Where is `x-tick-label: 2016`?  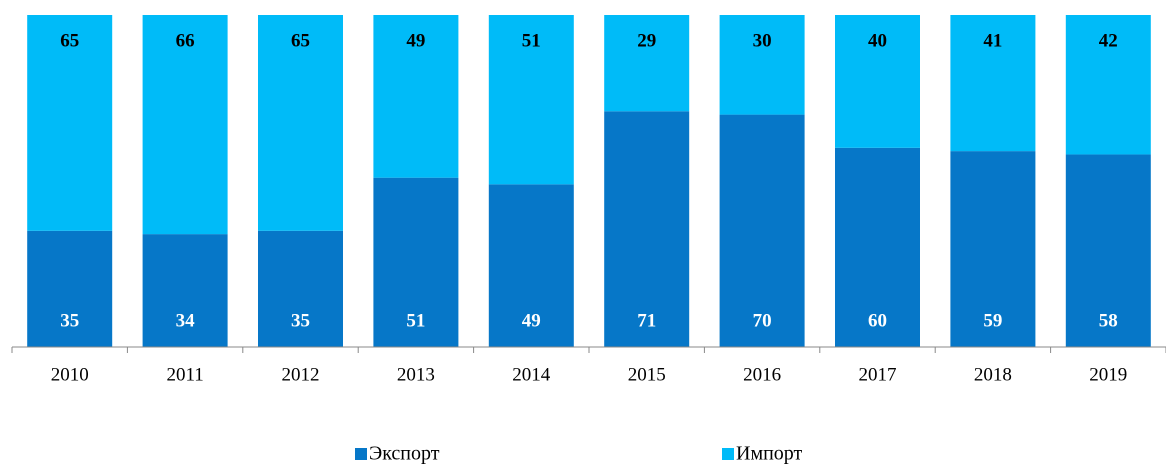
x-tick-label: 2016 is located at coordinates (762, 374).